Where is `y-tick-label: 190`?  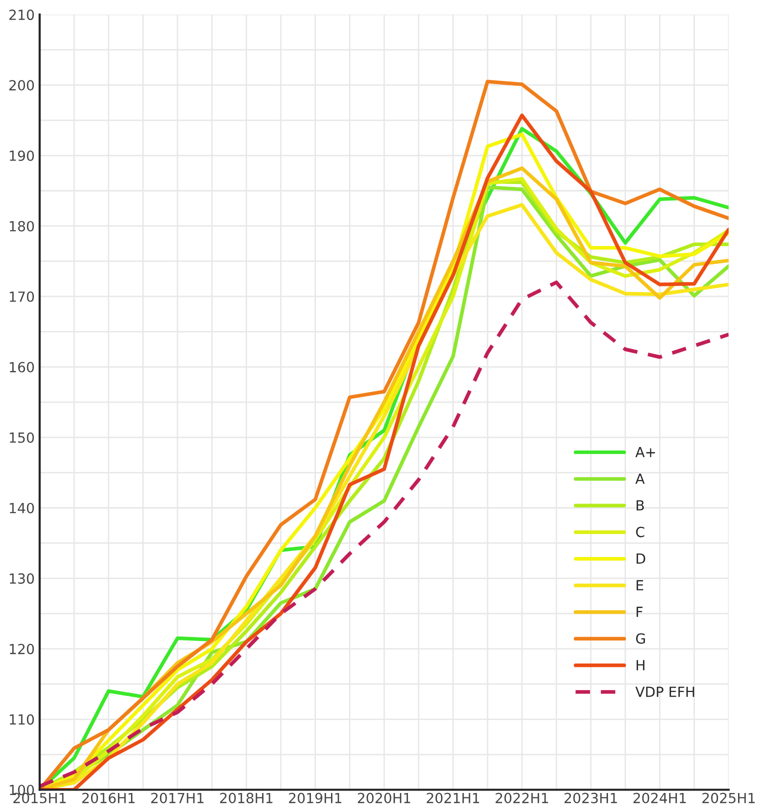
y-tick-label: 190 is located at coordinates (22, 155).